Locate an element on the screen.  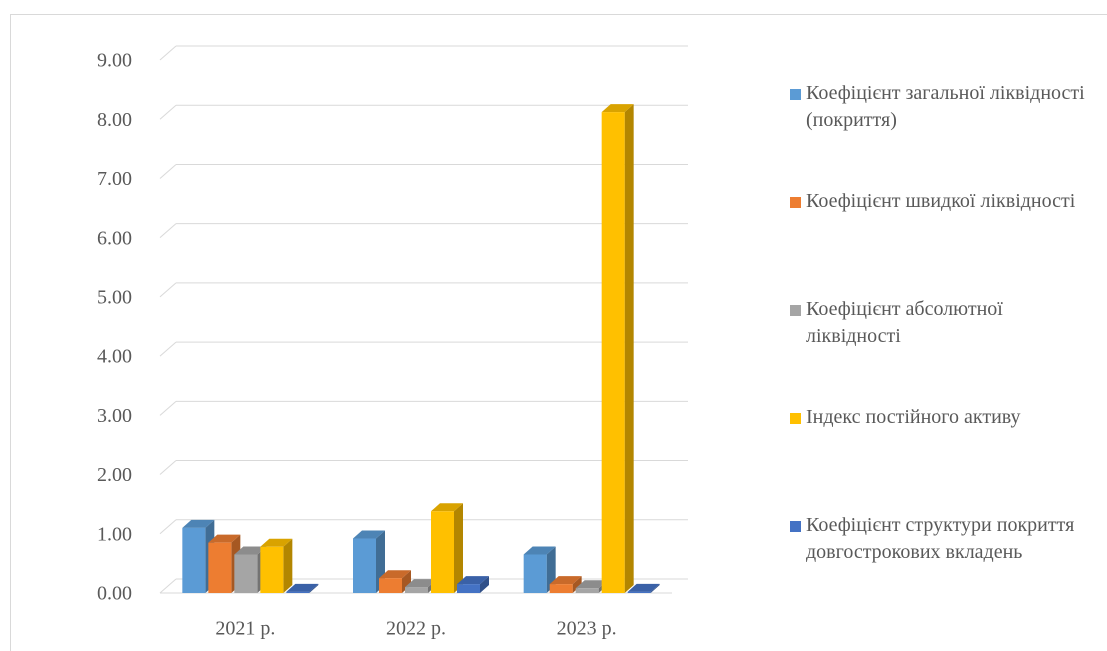
y-tick-label: 3.00 is located at coordinates (114, 416).